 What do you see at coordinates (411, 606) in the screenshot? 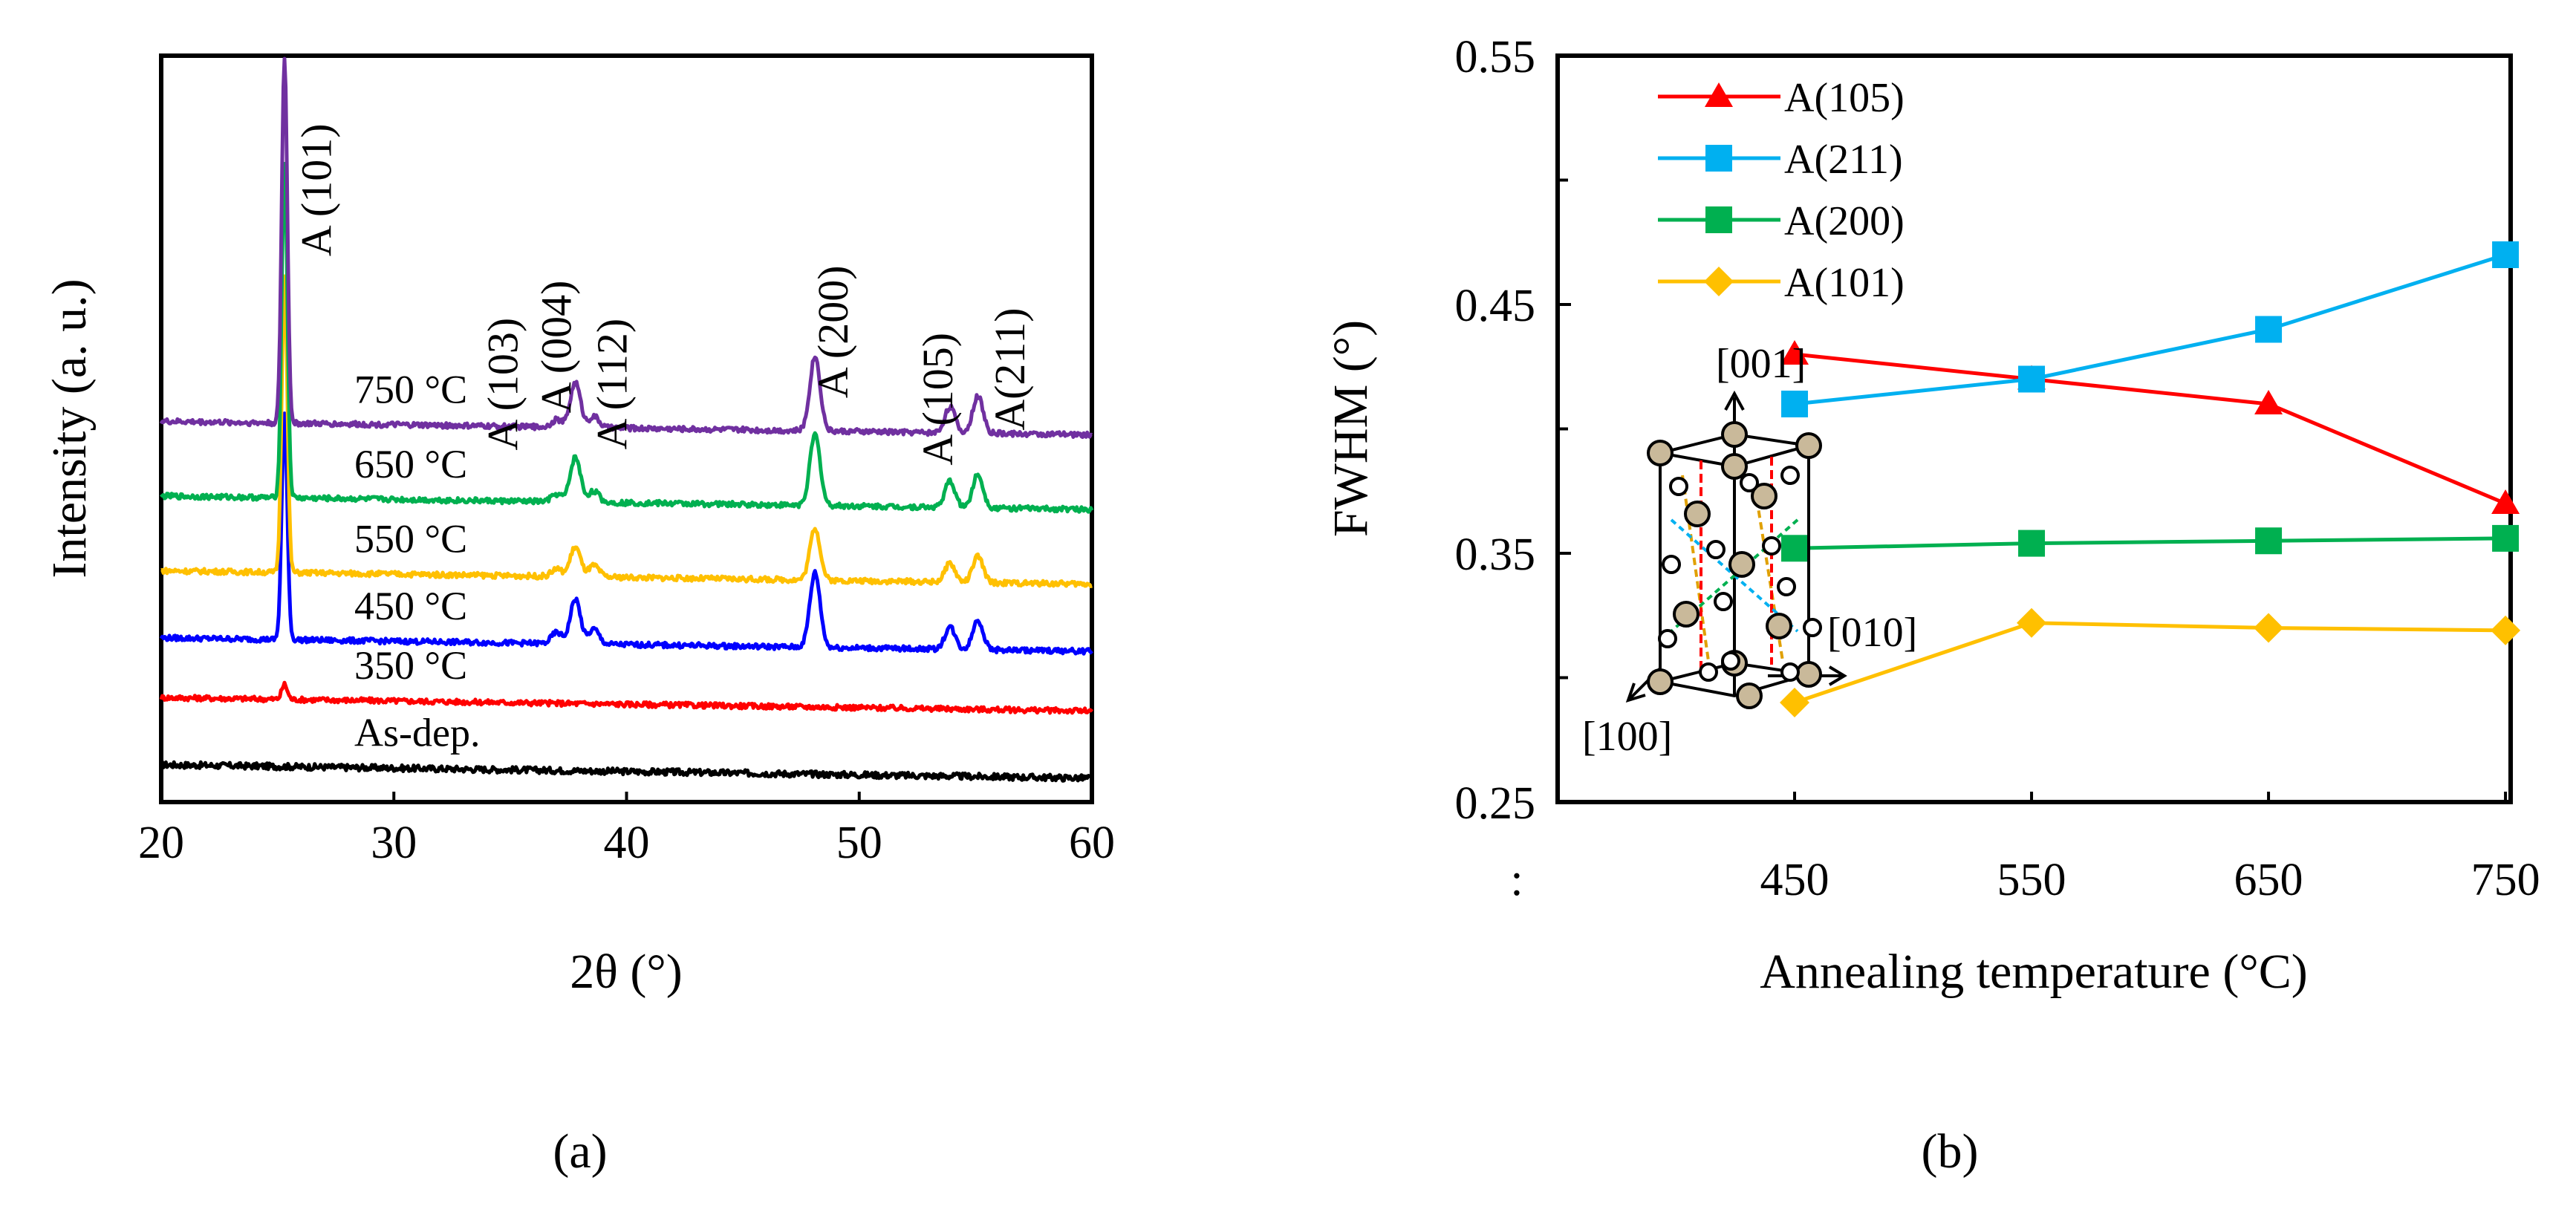
I see `curve-label-2: 450 °C` at bounding box center [411, 606].